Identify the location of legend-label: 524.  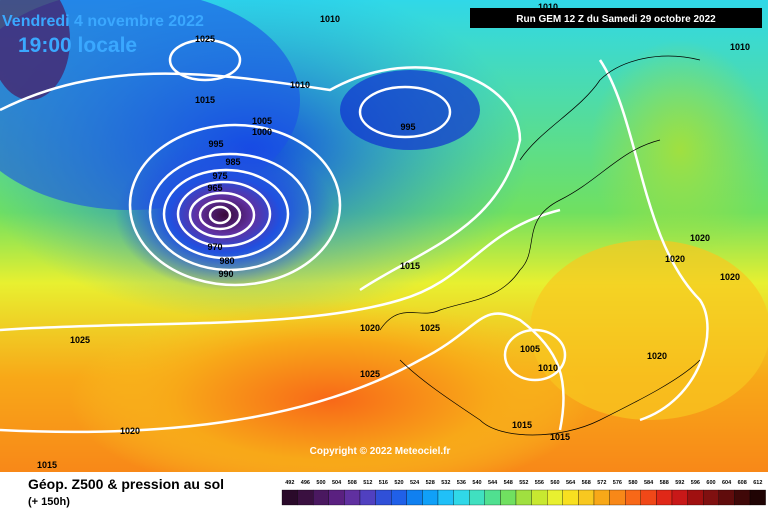
(415, 483).